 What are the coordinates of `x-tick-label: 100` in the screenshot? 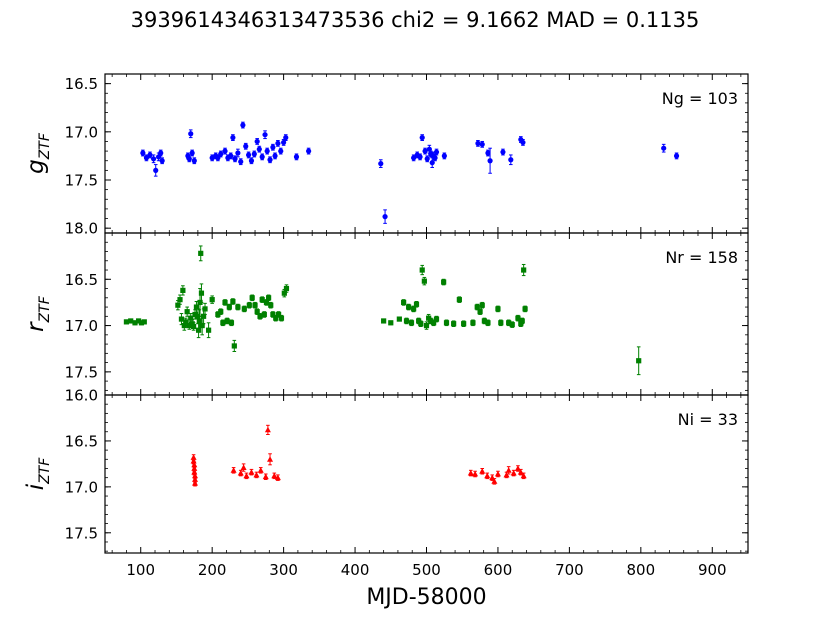 It's located at (140, 570).